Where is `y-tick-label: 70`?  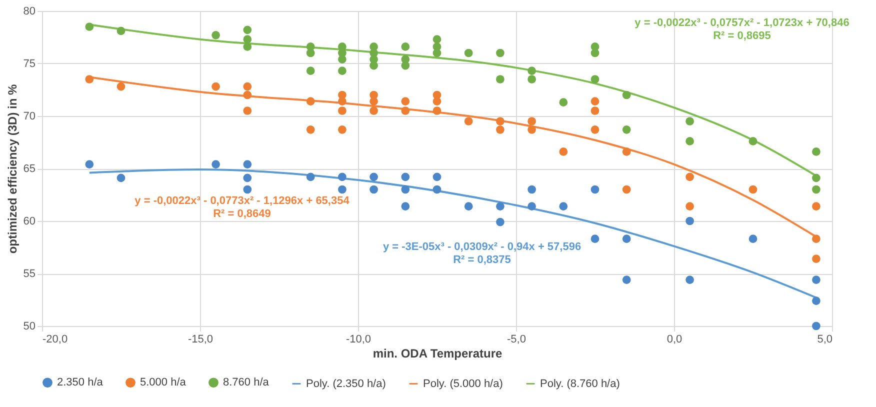
y-tick-label: 70 is located at coordinates (29, 116).